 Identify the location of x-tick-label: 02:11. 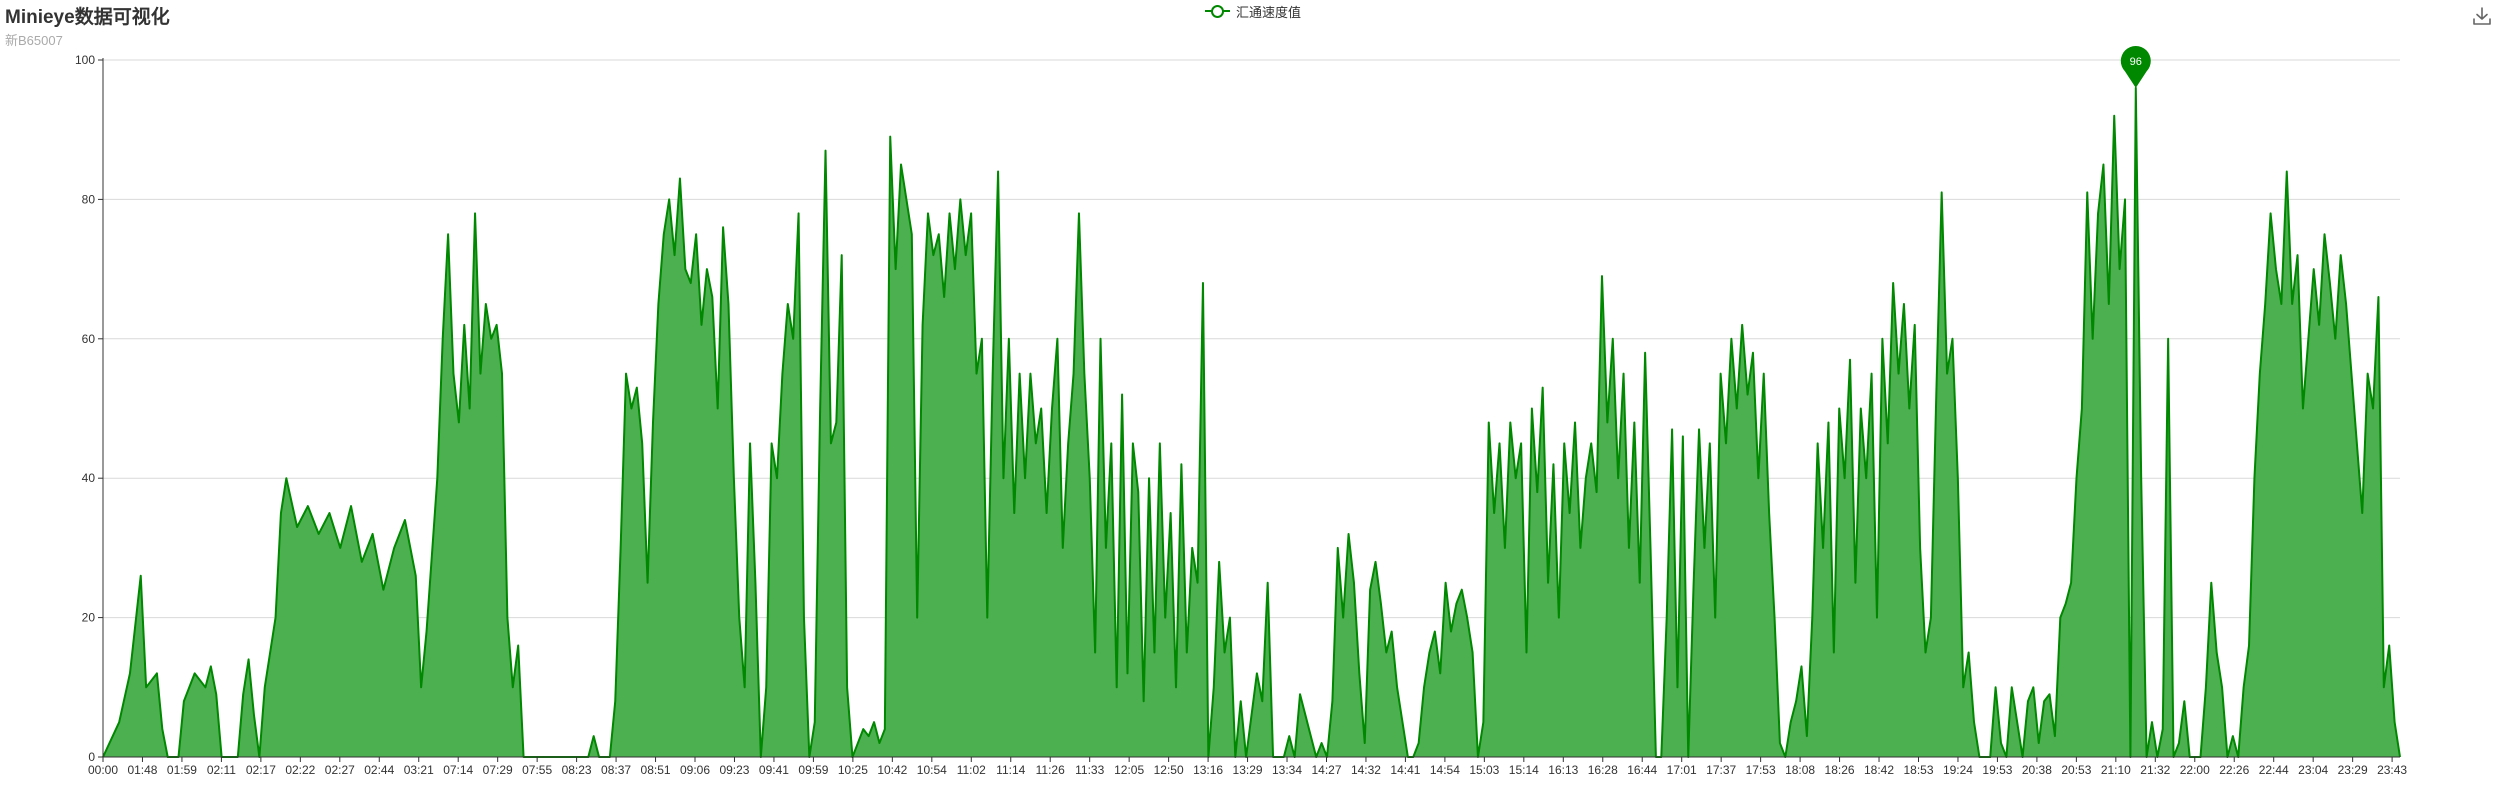
(221, 770).